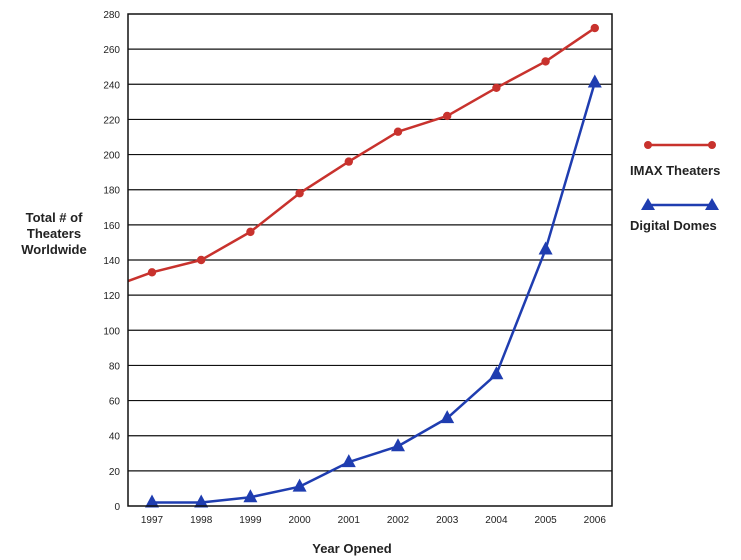 This screenshot has width=741, height=560. I want to click on x-tick-label: 2005, so click(545, 520).